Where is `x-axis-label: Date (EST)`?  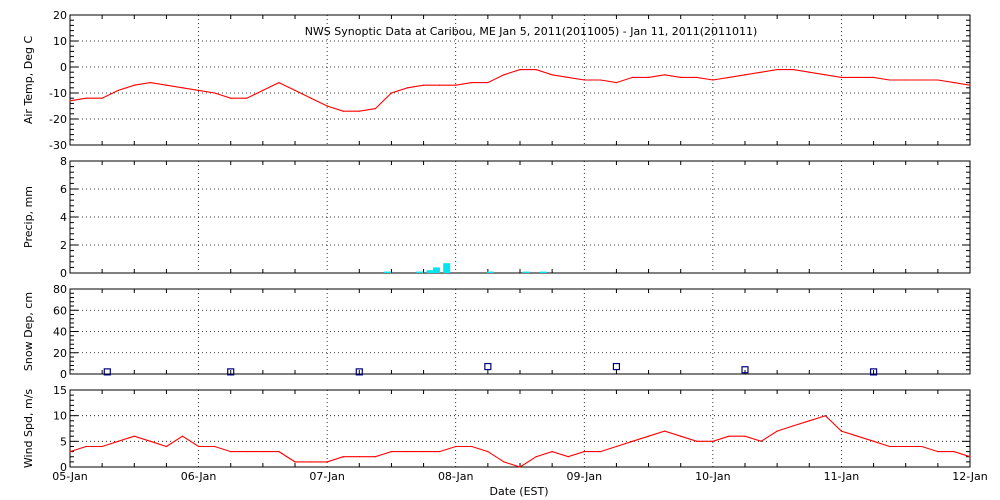 x-axis-label: Date (EST) is located at coordinates (518, 491).